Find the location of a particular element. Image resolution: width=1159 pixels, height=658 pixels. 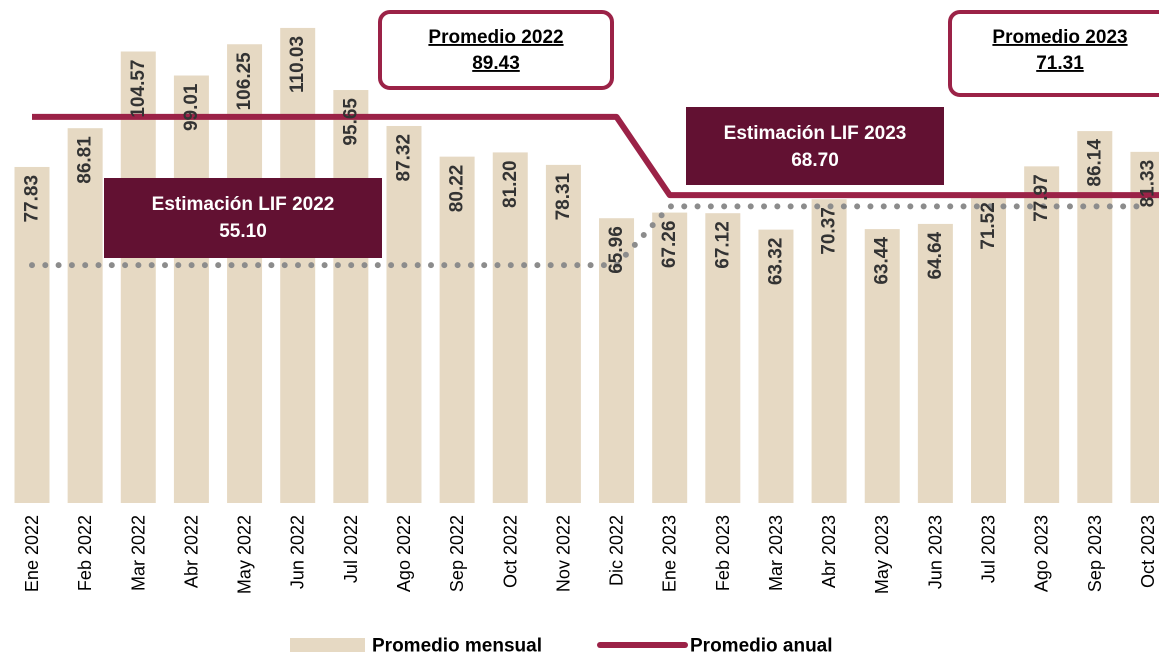

x-tick-label: Abr 2022 is located at coordinates (191, 551).